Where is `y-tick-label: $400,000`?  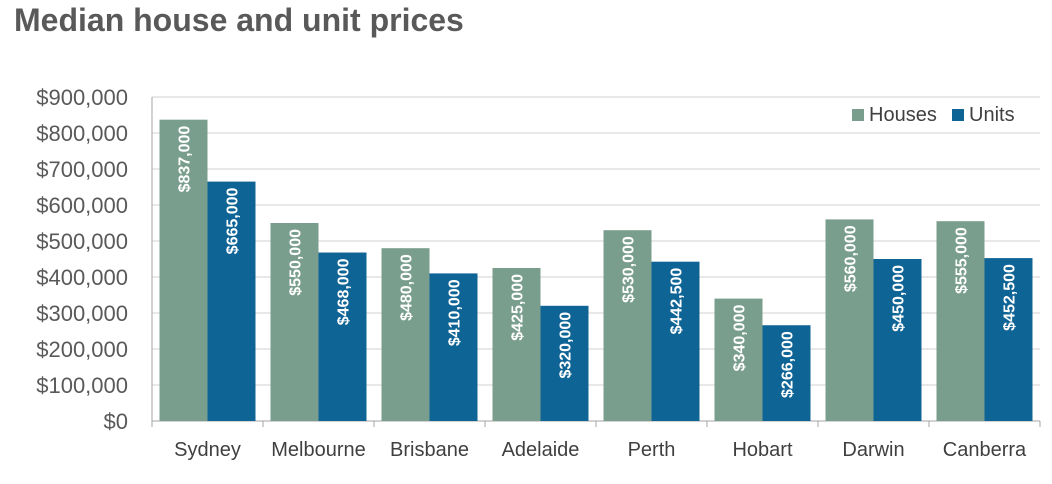 y-tick-label: $400,000 is located at coordinates (82, 277).